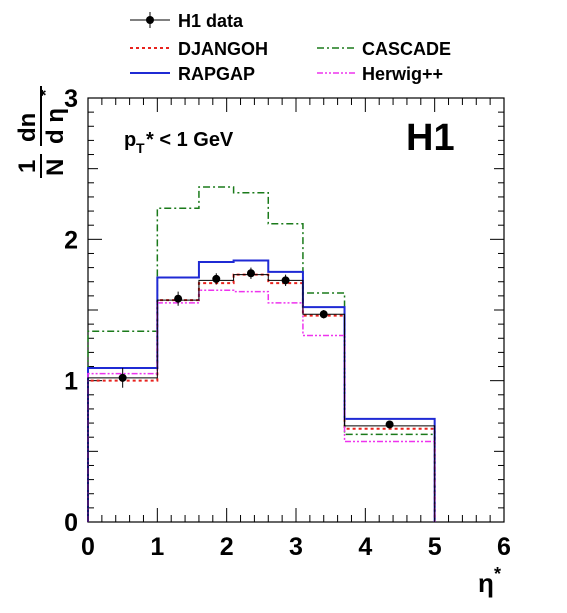 The image size is (567, 613). Describe the element at coordinates (46, 92) in the screenshot. I see `y-title-den-sup: *` at that location.